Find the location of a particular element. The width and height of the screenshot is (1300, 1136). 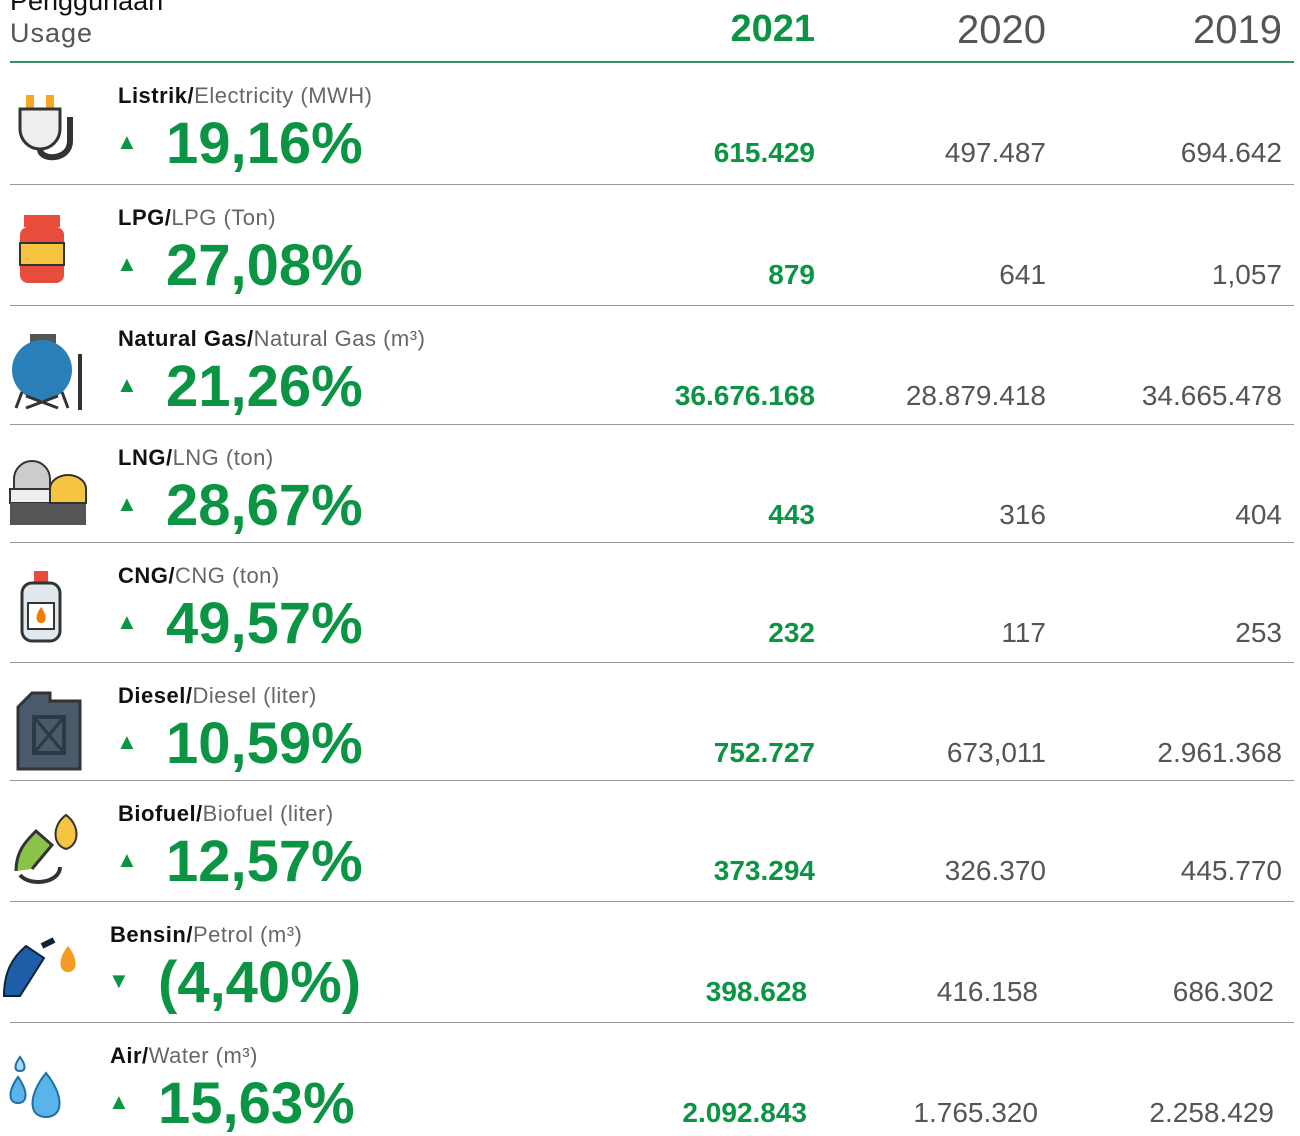

label-id: Air/ is located at coordinates (129, 1055).